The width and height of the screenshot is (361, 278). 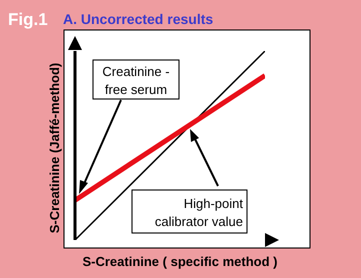 What do you see at coordinates (28, 19) in the screenshot?
I see `caption: Fig.1` at bounding box center [28, 19].